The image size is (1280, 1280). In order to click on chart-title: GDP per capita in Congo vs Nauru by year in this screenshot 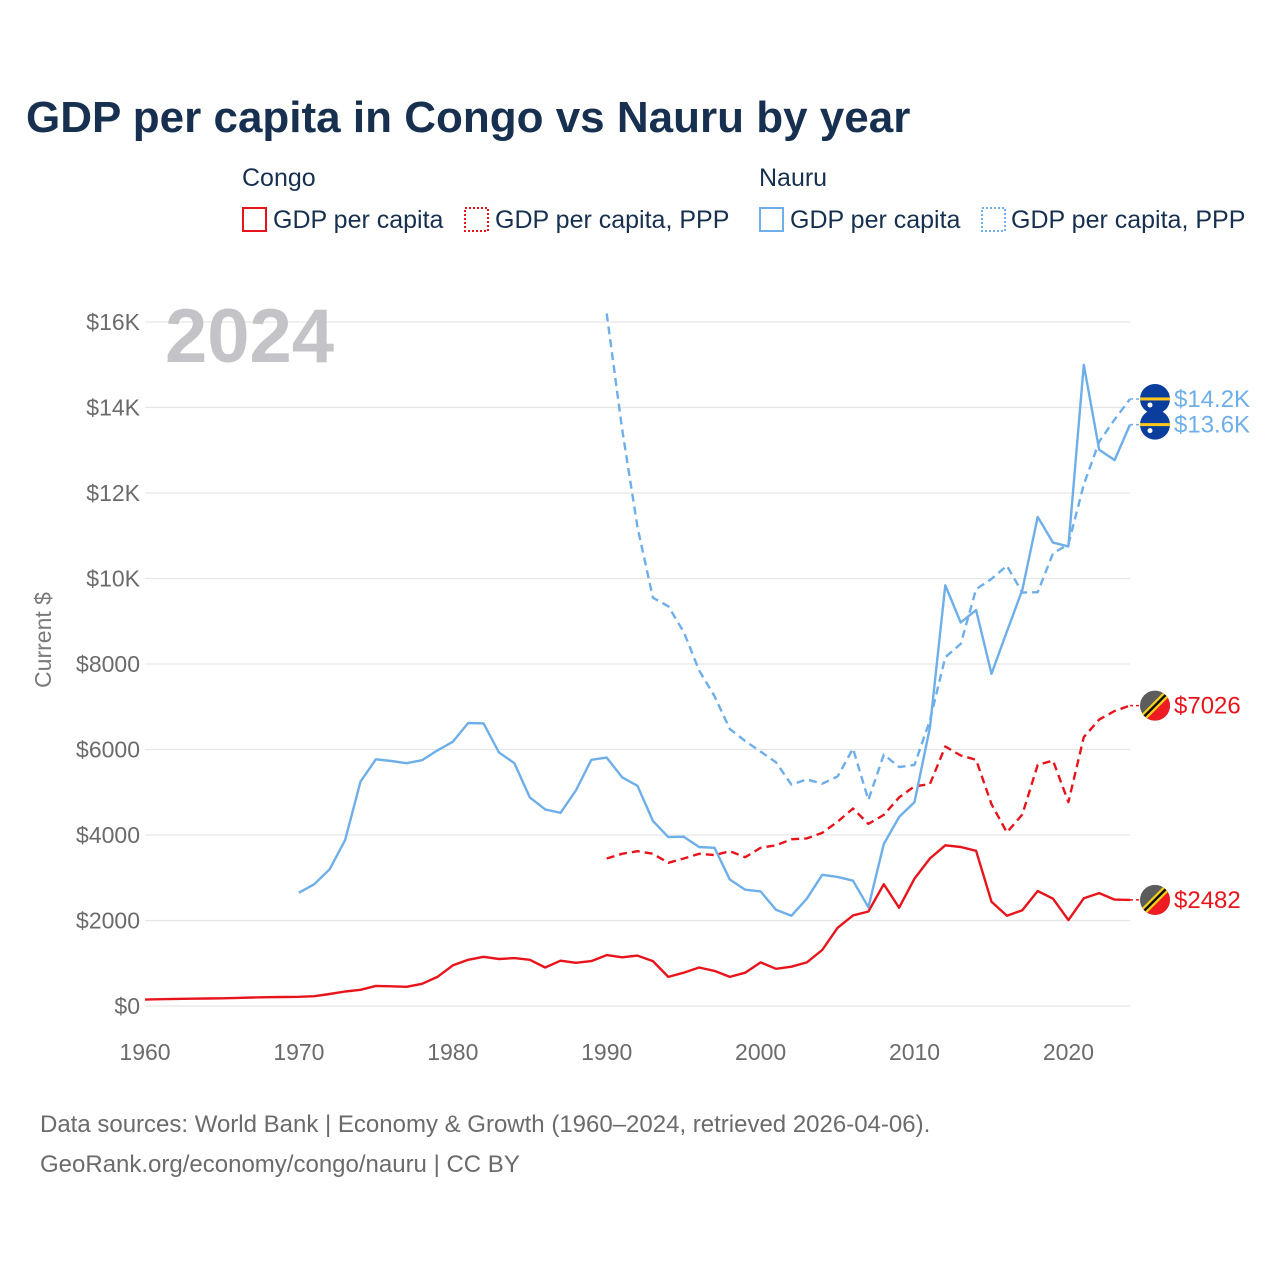, I will do `click(468, 117)`.